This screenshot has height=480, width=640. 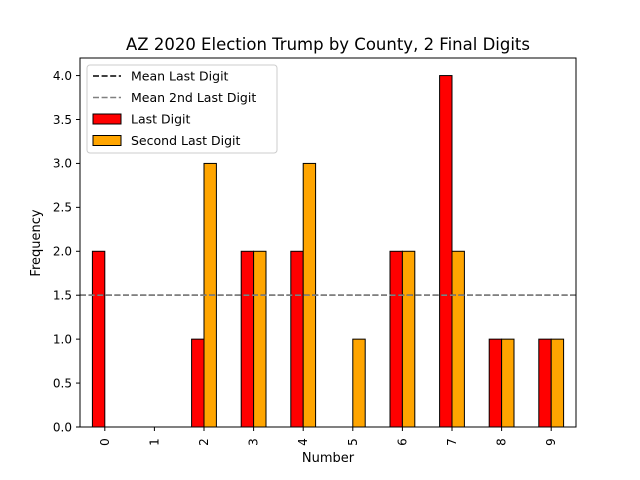 I want to click on legend-label: Last Digit, so click(x=161, y=119).